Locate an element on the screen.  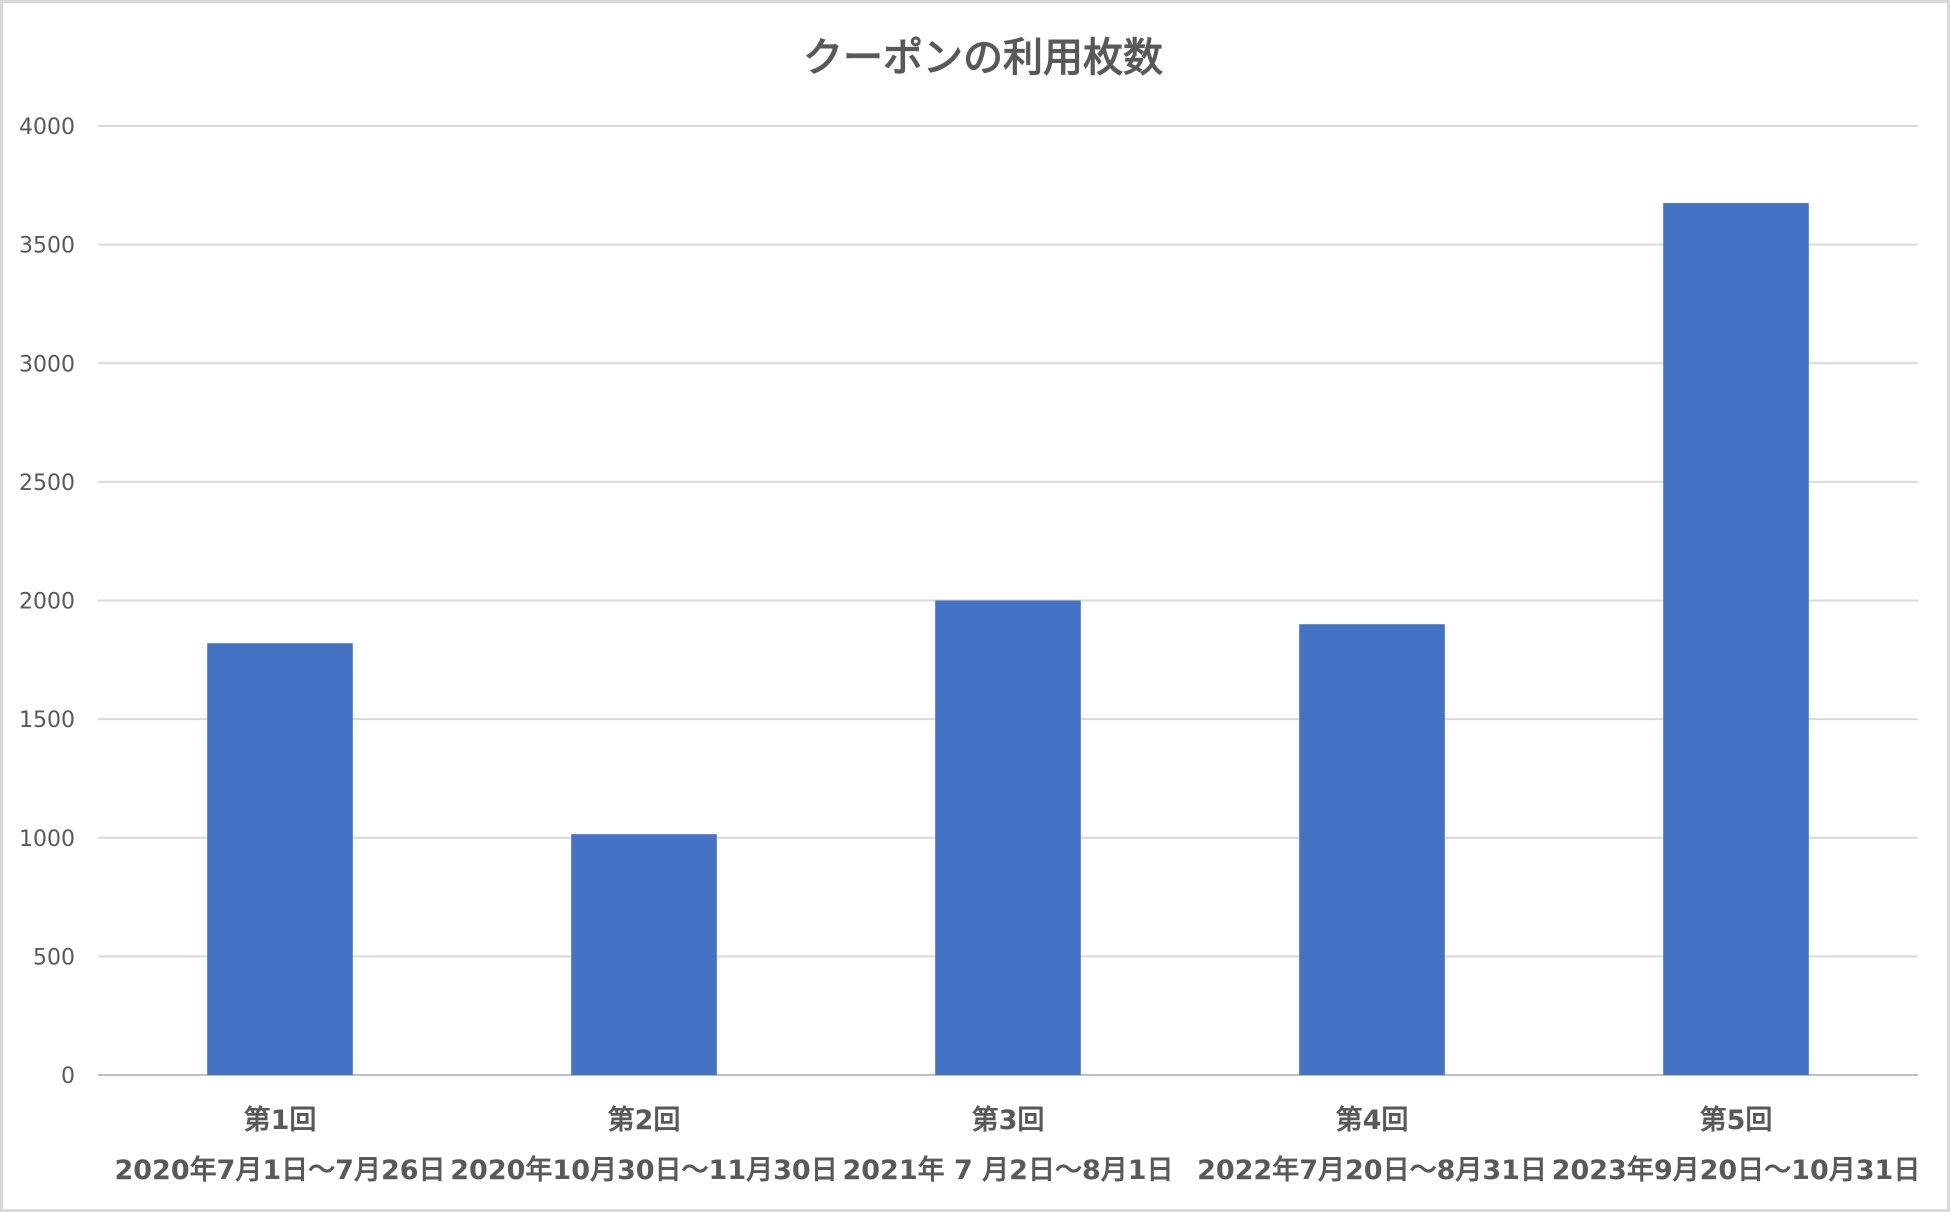
y-tick-label: 1000 is located at coordinates (47, 839).